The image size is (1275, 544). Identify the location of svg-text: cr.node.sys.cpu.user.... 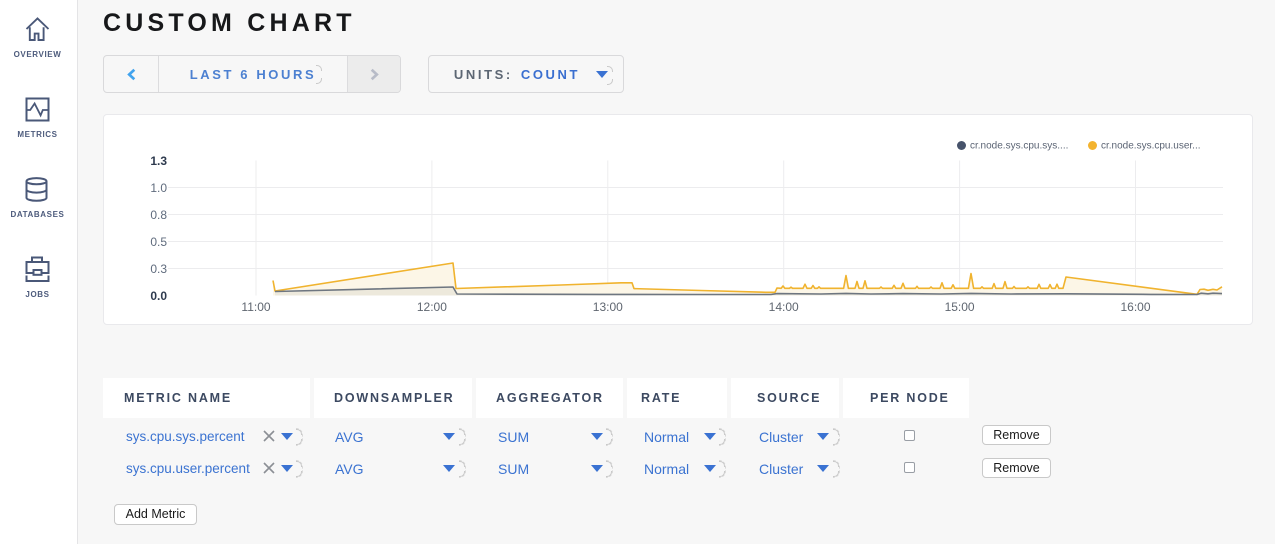
(1151, 146).